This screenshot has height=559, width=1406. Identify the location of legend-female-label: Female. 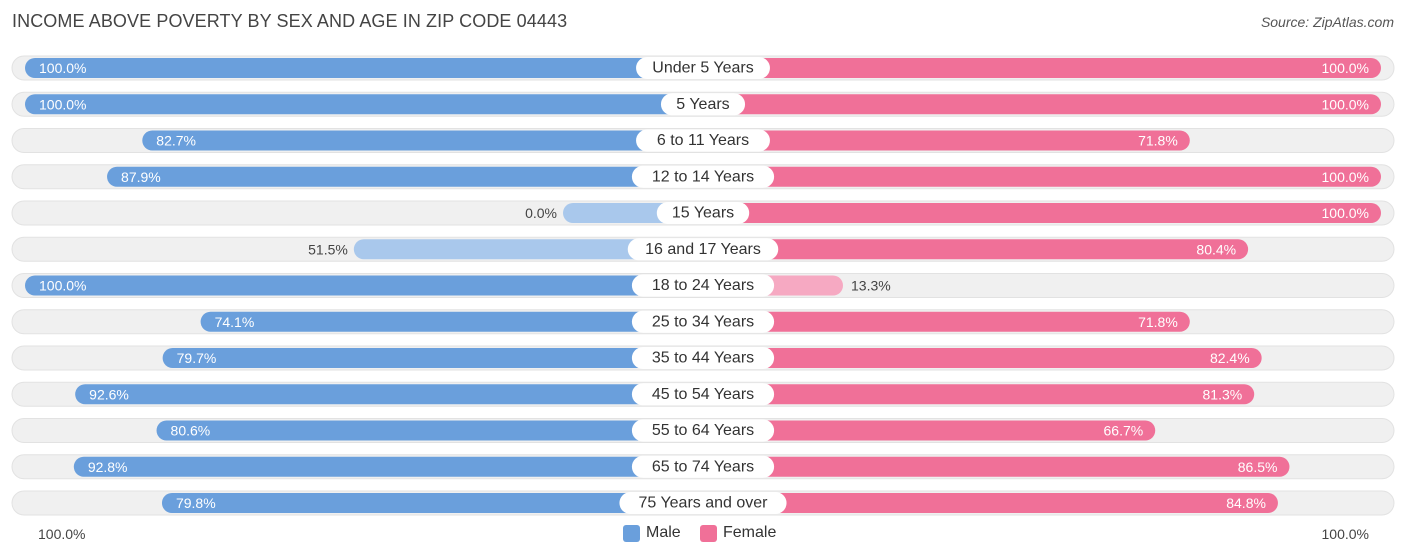
(750, 532).